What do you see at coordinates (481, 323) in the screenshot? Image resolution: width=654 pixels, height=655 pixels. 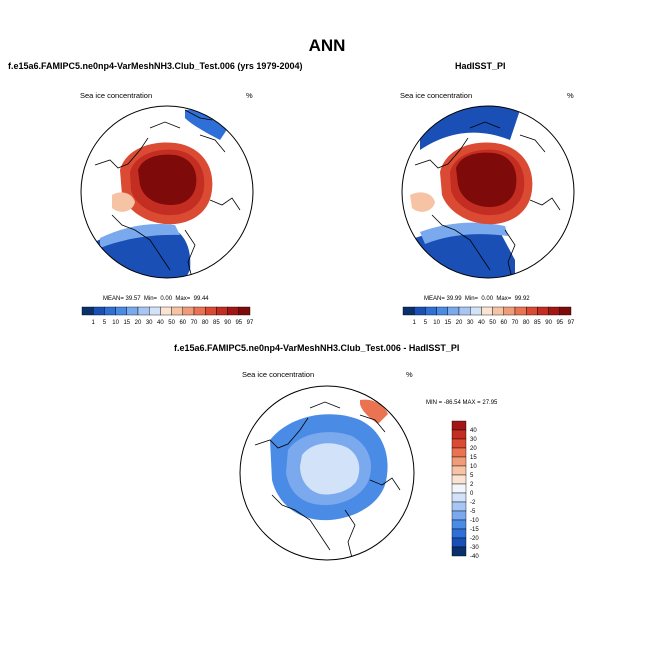 I see `panel-2-colorbar-tick-label: 40` at bounding box center [481, 323].